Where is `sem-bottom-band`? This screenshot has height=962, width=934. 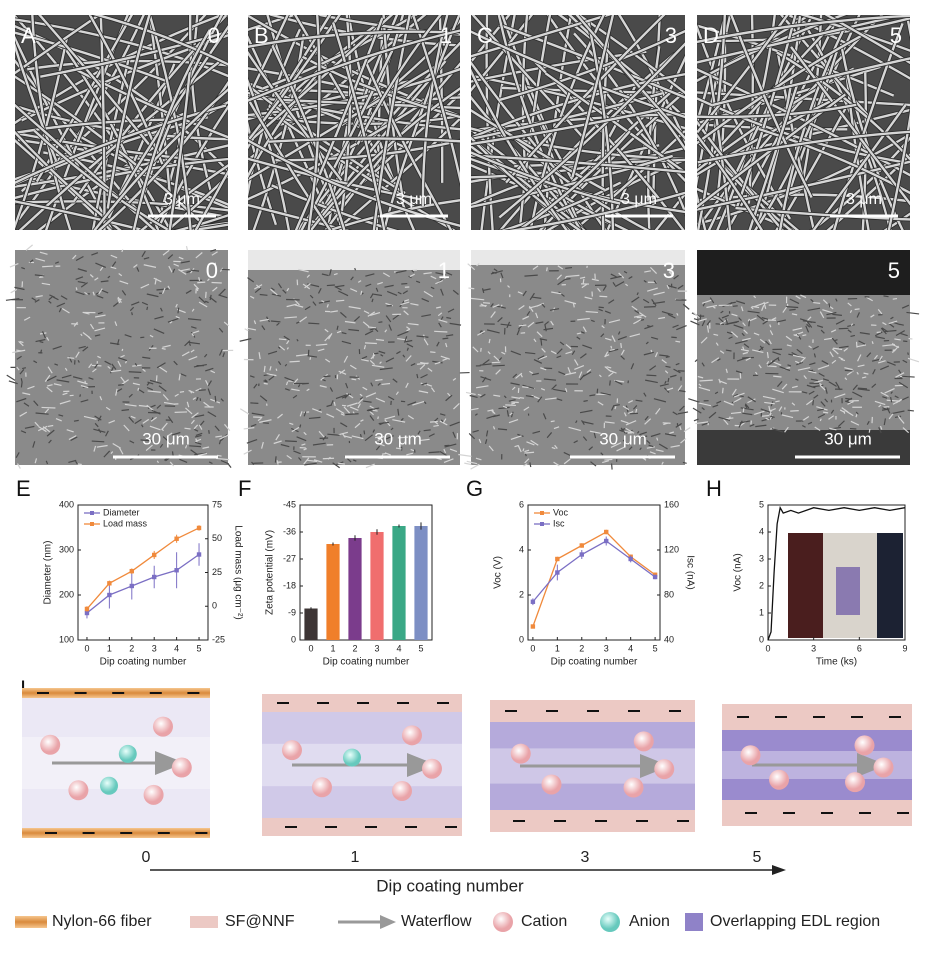 sem-bottom-band is located at coordinates (803, 447).